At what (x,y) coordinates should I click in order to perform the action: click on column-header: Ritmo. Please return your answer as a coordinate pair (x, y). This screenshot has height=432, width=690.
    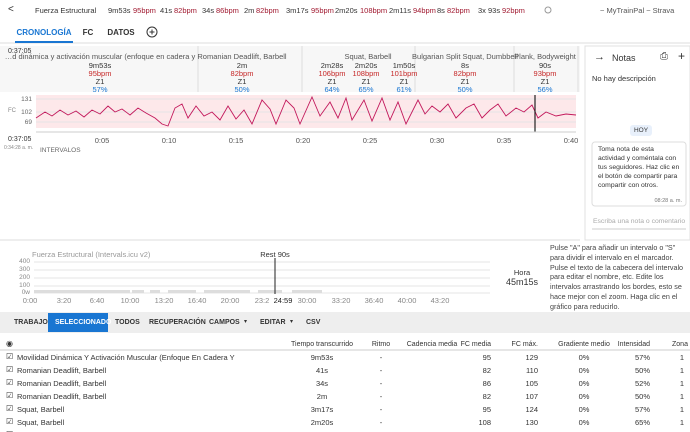
    Looking at the image, I should click on (381, 344).